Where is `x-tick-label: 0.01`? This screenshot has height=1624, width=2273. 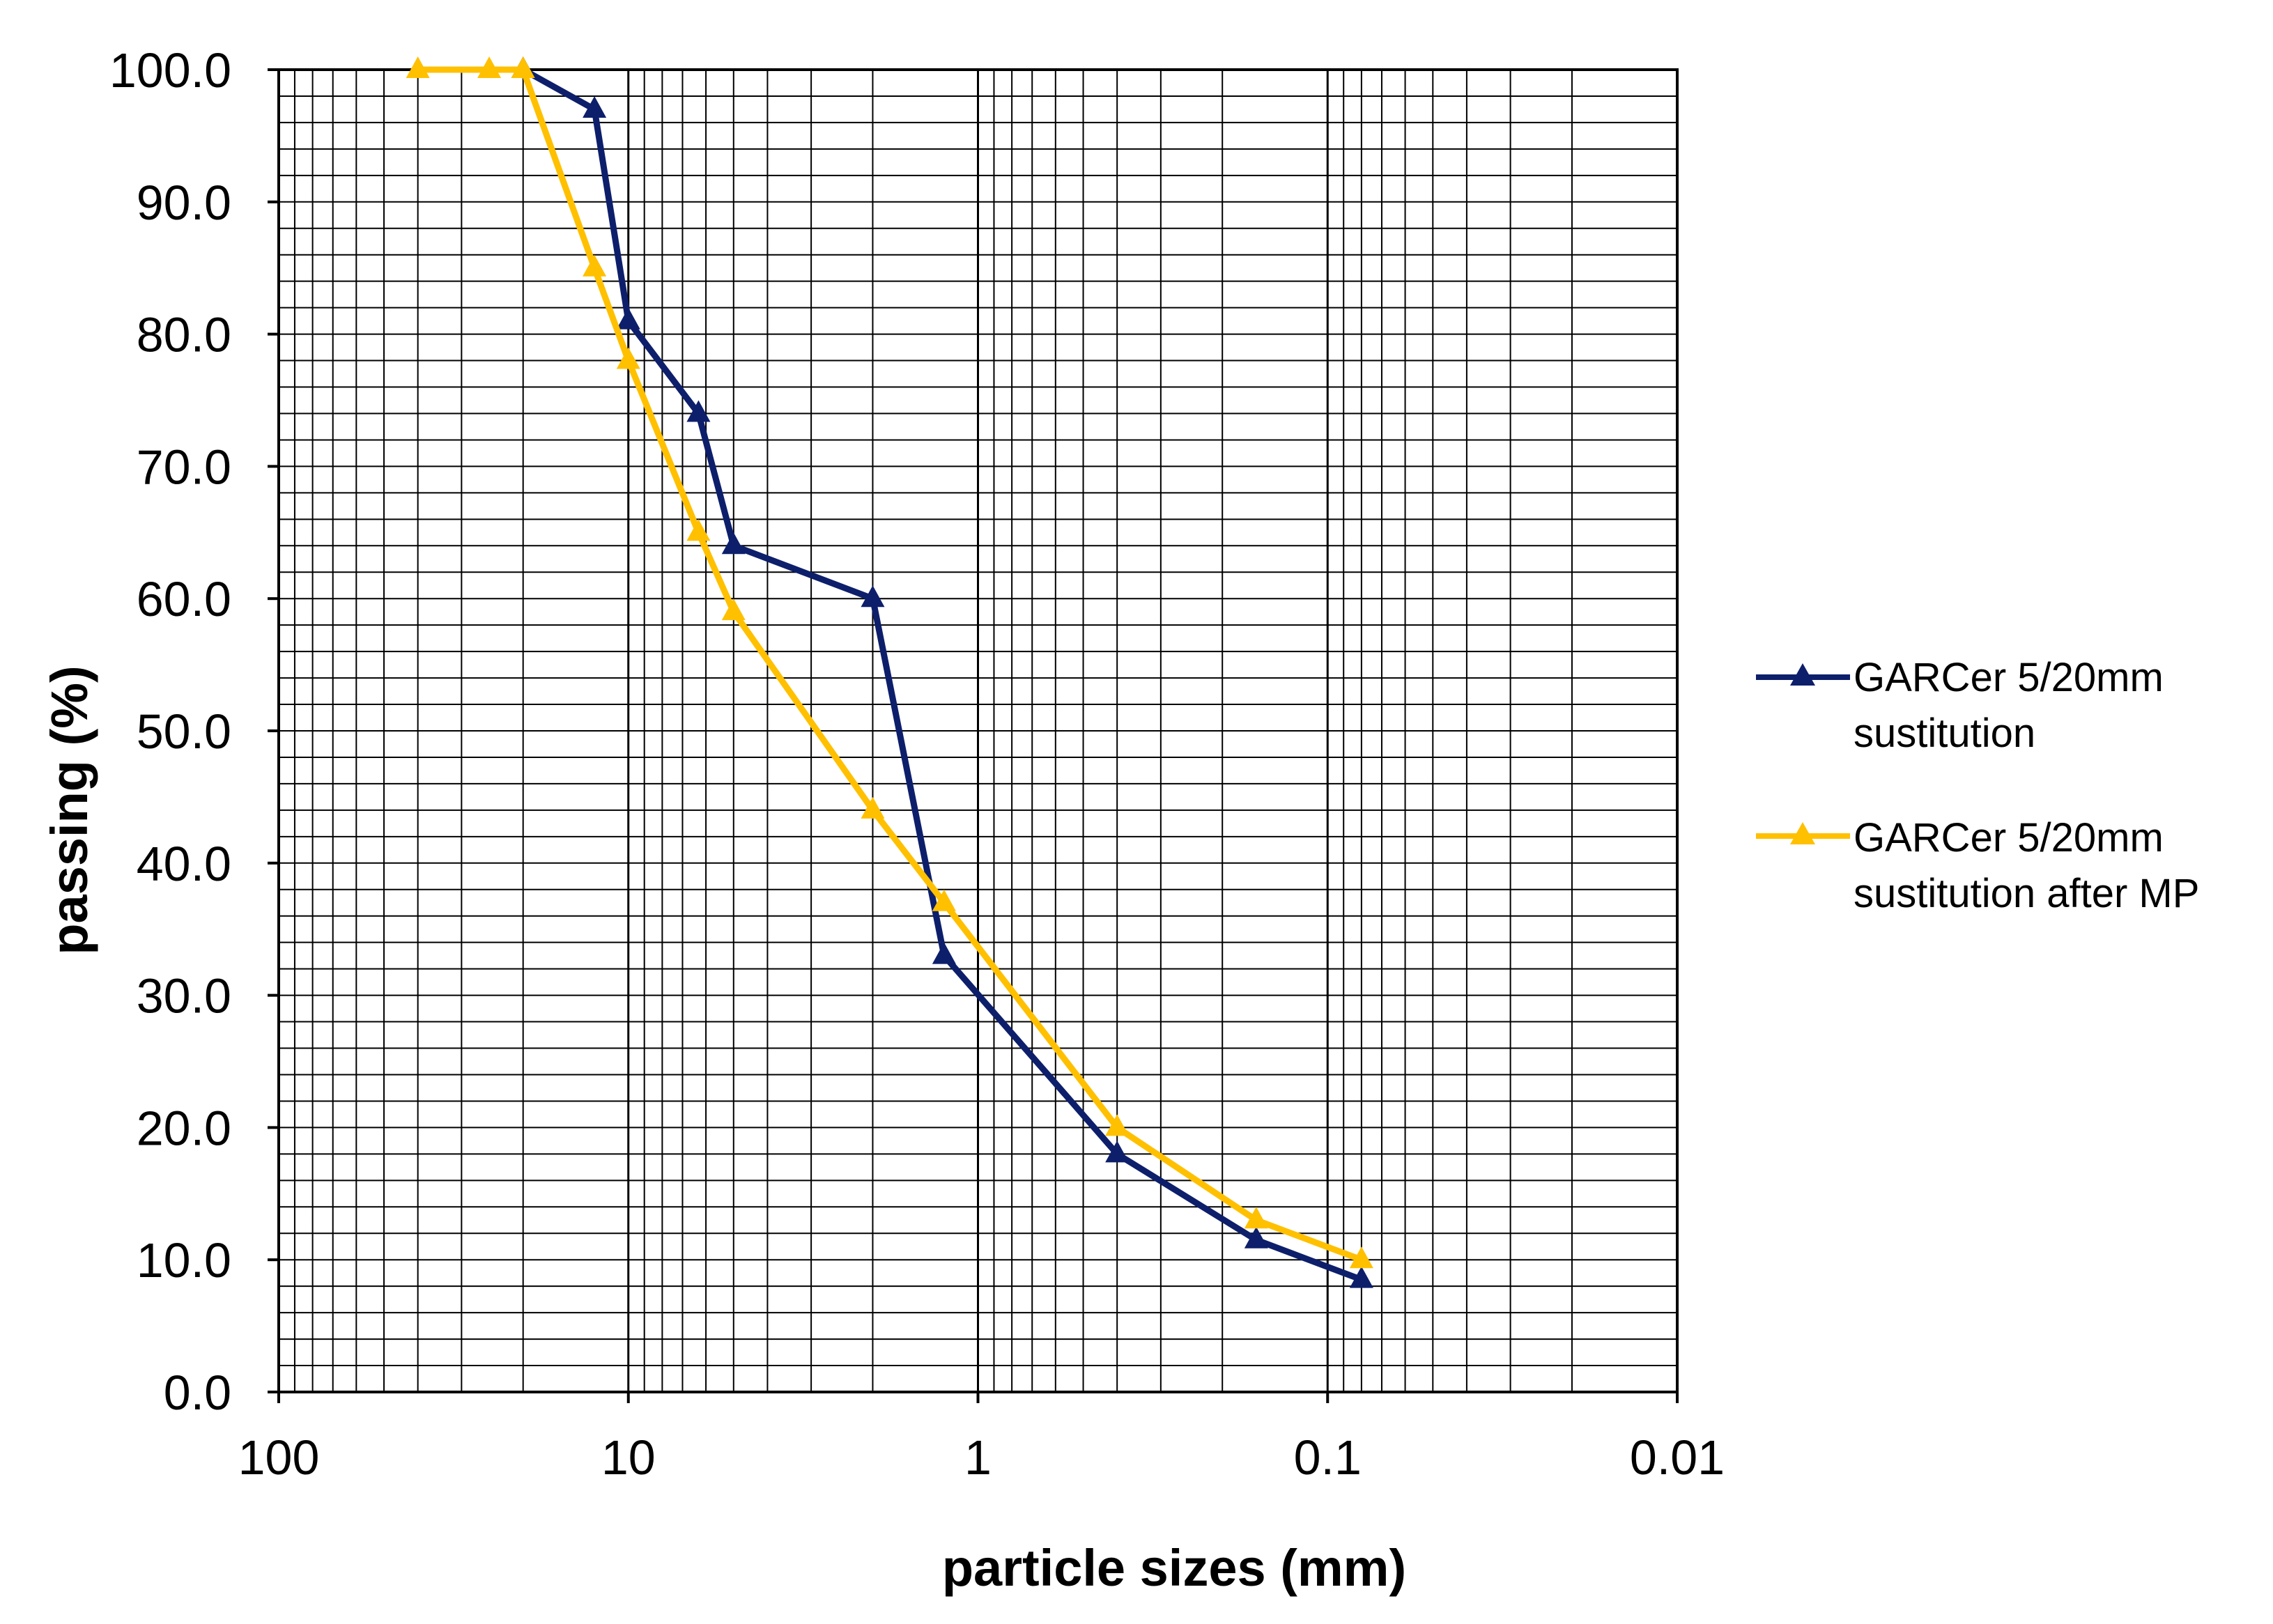
x-tick-label: 0.01 is located at coordinates (1677, 1457).